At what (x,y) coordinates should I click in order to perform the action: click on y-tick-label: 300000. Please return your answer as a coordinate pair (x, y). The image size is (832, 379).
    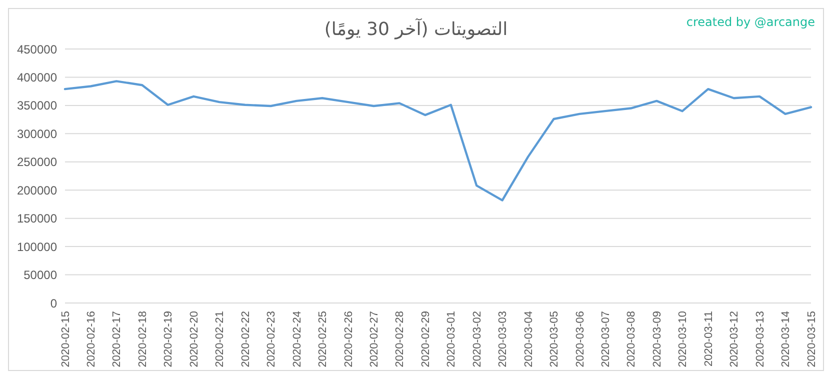
    Looking at the image, I should click on (37, 133).